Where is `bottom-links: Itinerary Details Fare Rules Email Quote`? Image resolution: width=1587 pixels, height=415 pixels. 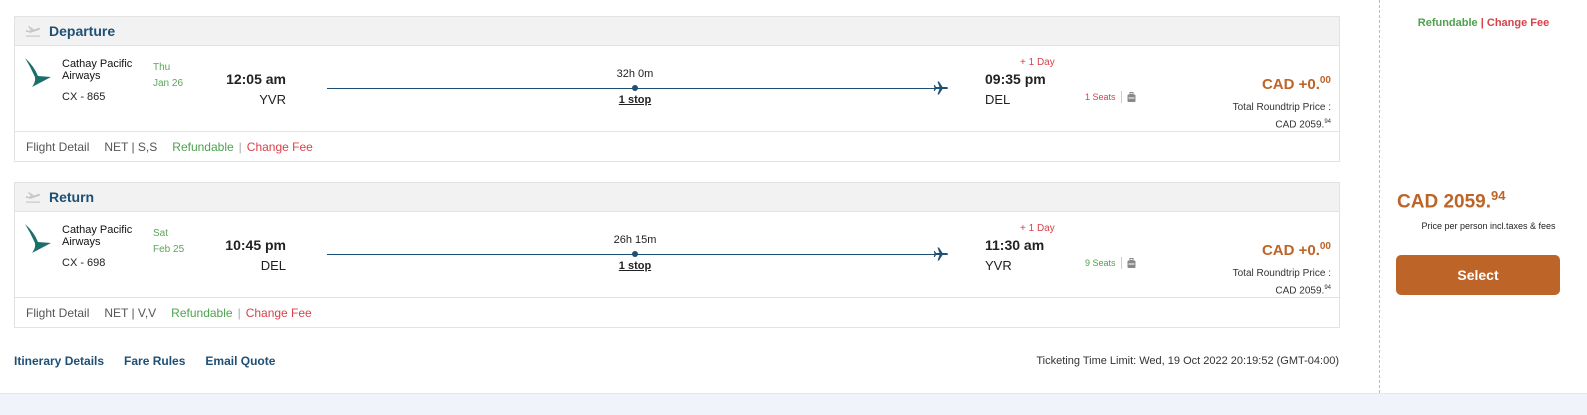 bottom-links: Itinerary Details Fare Rules Email Quote is located at coordinates (144, 361).